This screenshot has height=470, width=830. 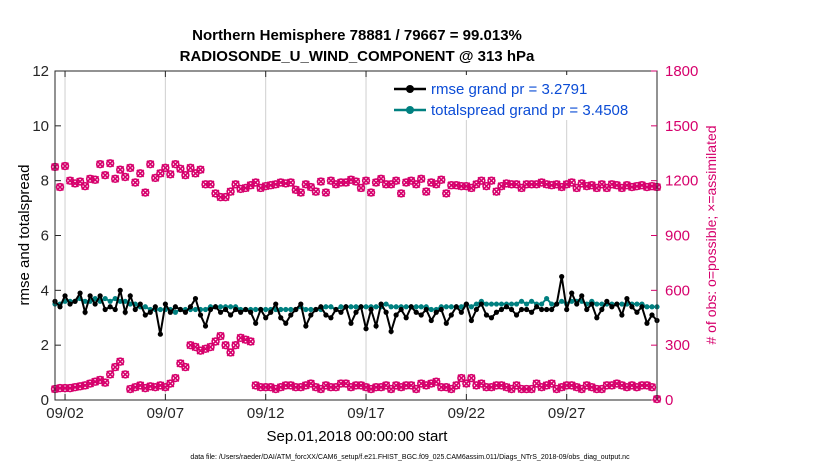 What do you see at coordinates (681, 71) in the screenshot?
I see `y-right-tick-label: 1800` at bounding box center [681, 71].